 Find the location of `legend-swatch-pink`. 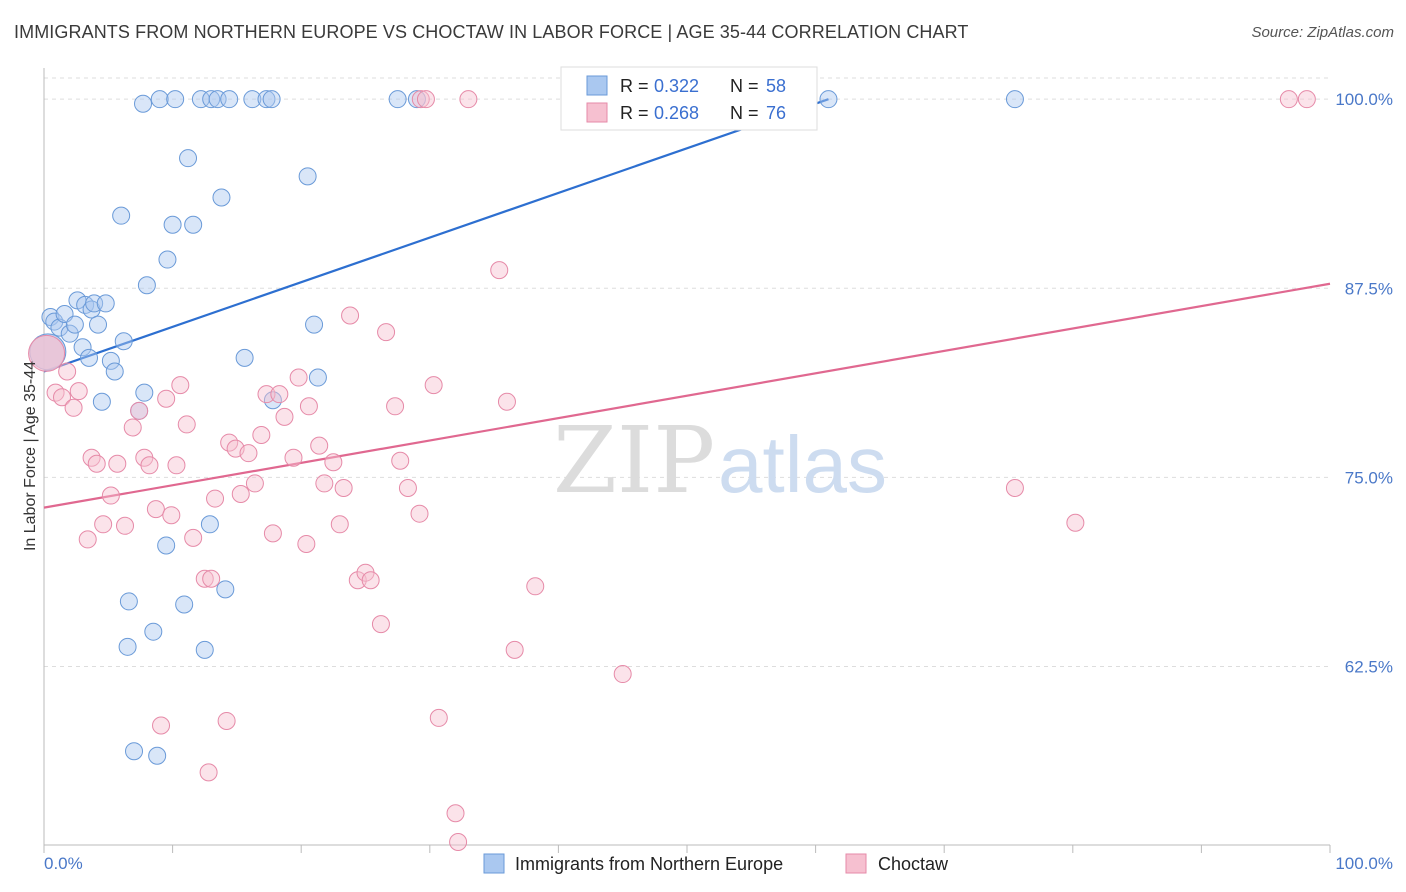

legend-swatch-pink is located at coordinates (597, 112).